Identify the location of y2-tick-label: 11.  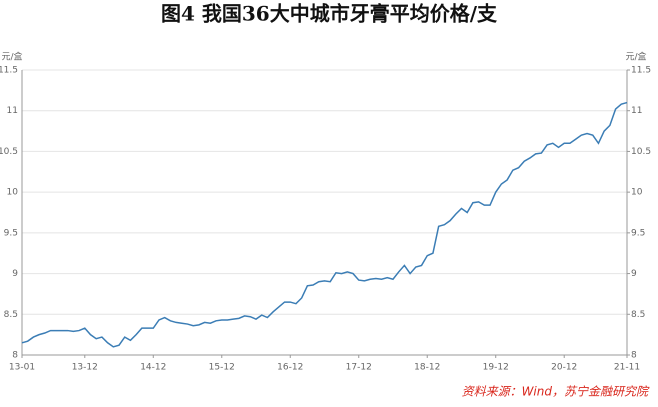
(636, 111).